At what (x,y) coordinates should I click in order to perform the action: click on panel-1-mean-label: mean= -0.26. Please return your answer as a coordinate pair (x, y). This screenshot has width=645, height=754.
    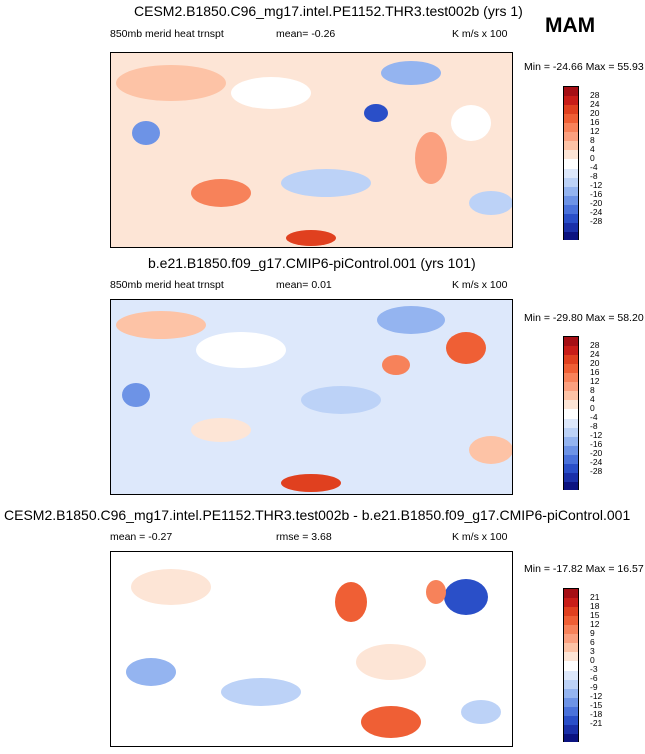
    Looking at the image, I should click on (306, 34).